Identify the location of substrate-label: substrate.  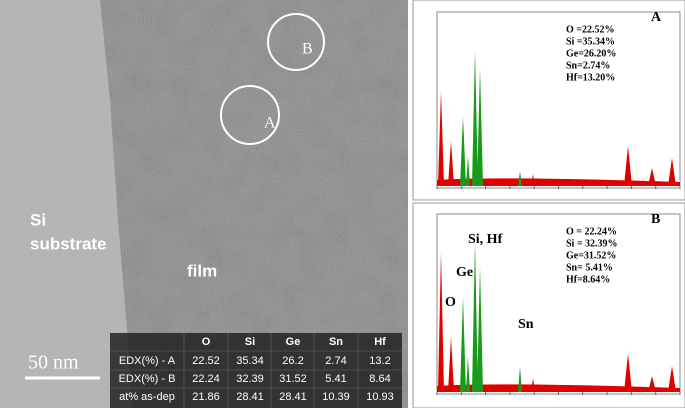
(68, 243).